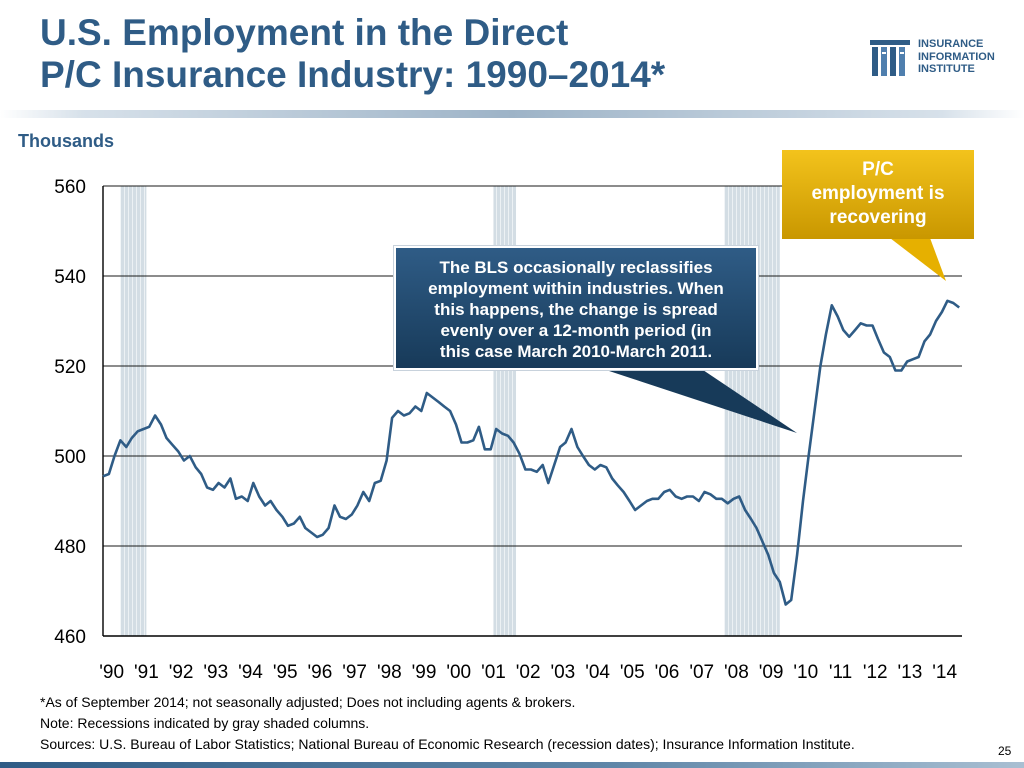 This screenshot has width=1024, height=768. I want to click on x-tick-label-14: '14, so click(944, 672).